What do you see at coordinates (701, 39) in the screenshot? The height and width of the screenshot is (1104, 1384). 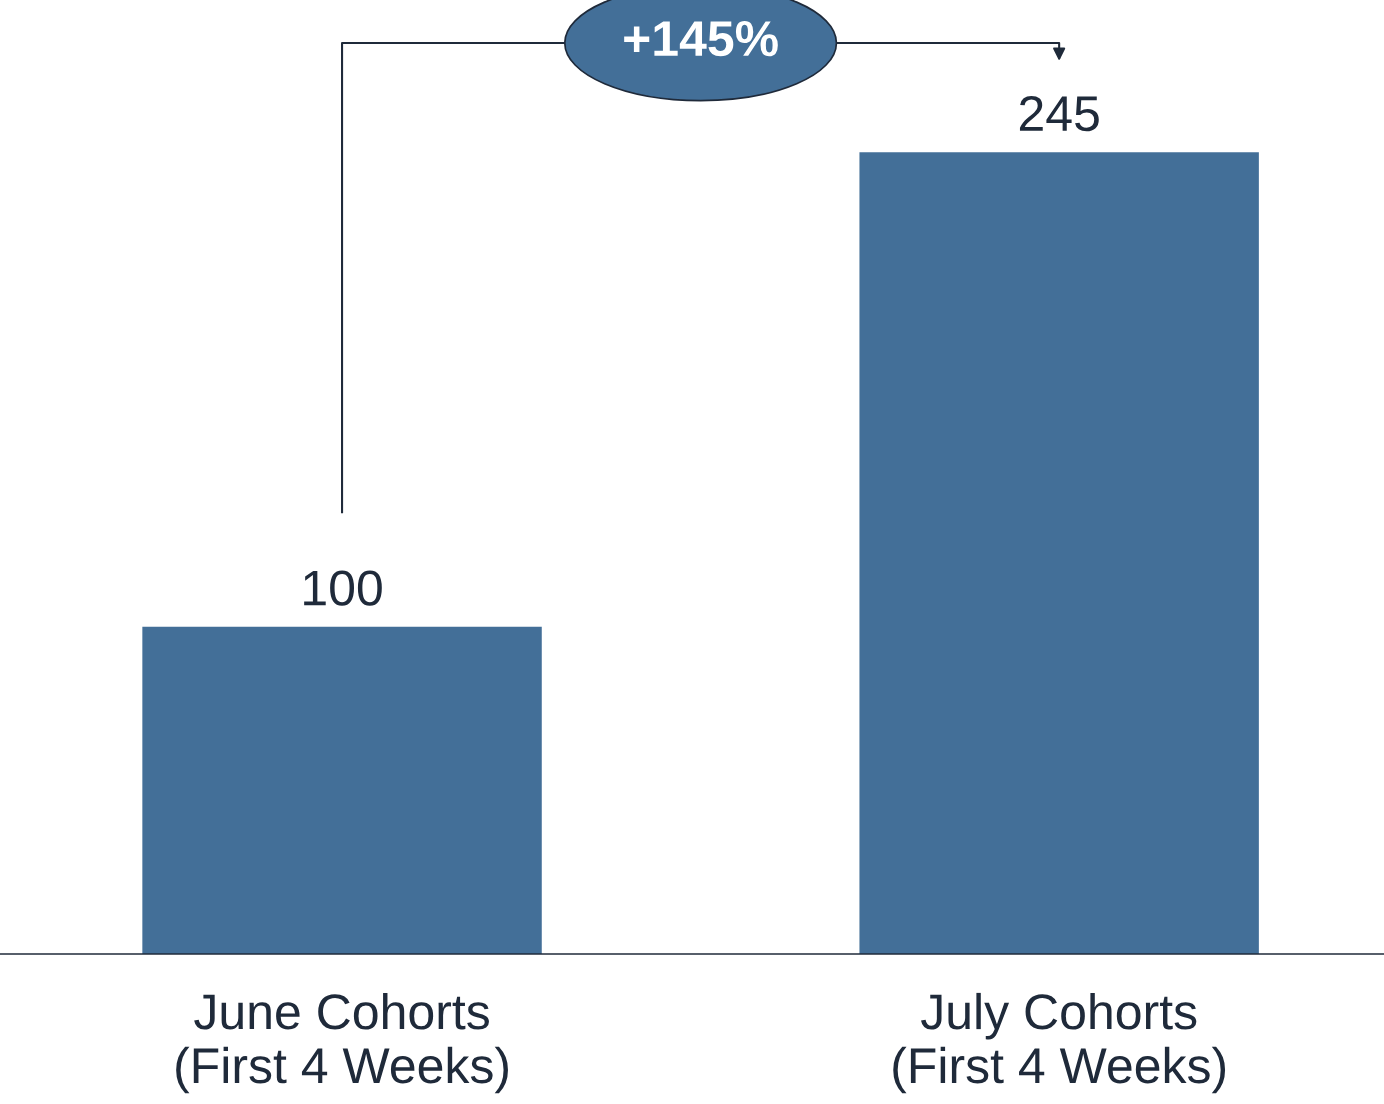 I see `text: +145%` at bounding box center [701, 39].